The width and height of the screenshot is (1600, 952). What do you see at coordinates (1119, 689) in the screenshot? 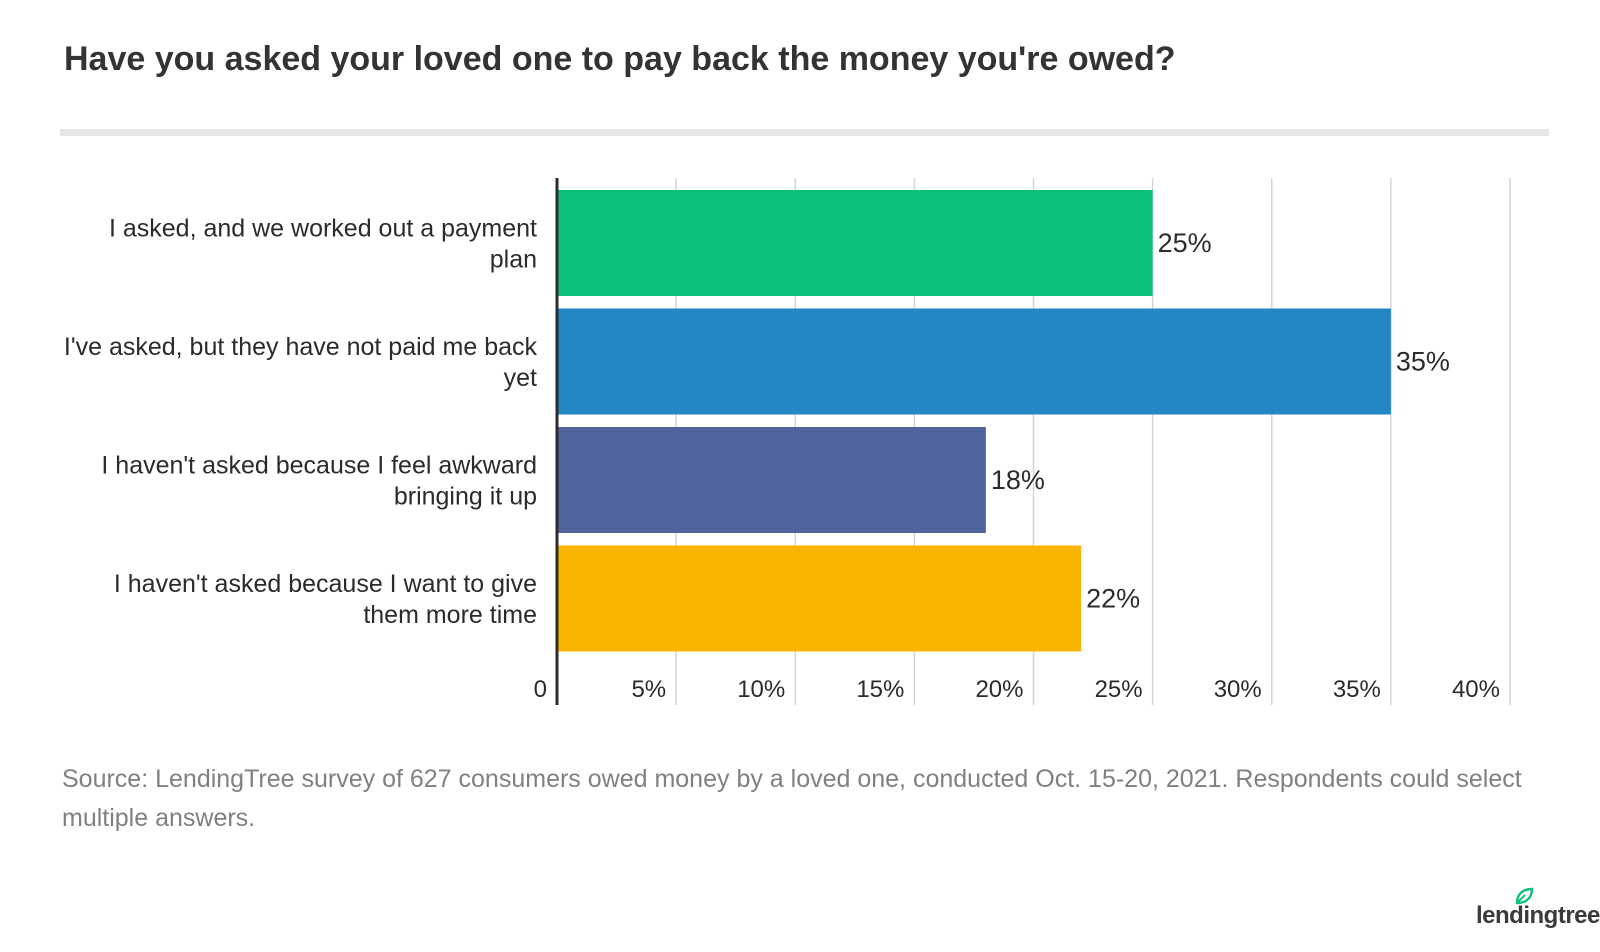
I see `x-tick-label: 25%` at bounding box center [1119, 689].